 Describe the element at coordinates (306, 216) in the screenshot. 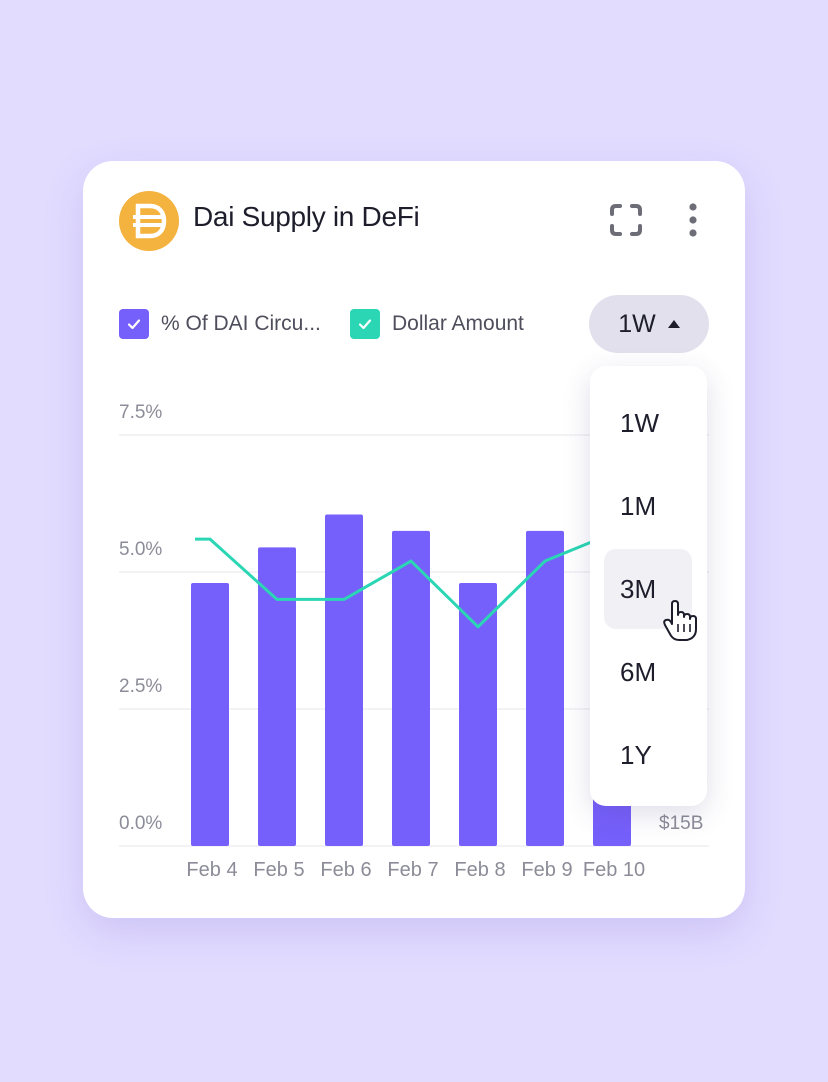

I see `widget-title: Dai Supply in DeFi` at that location.